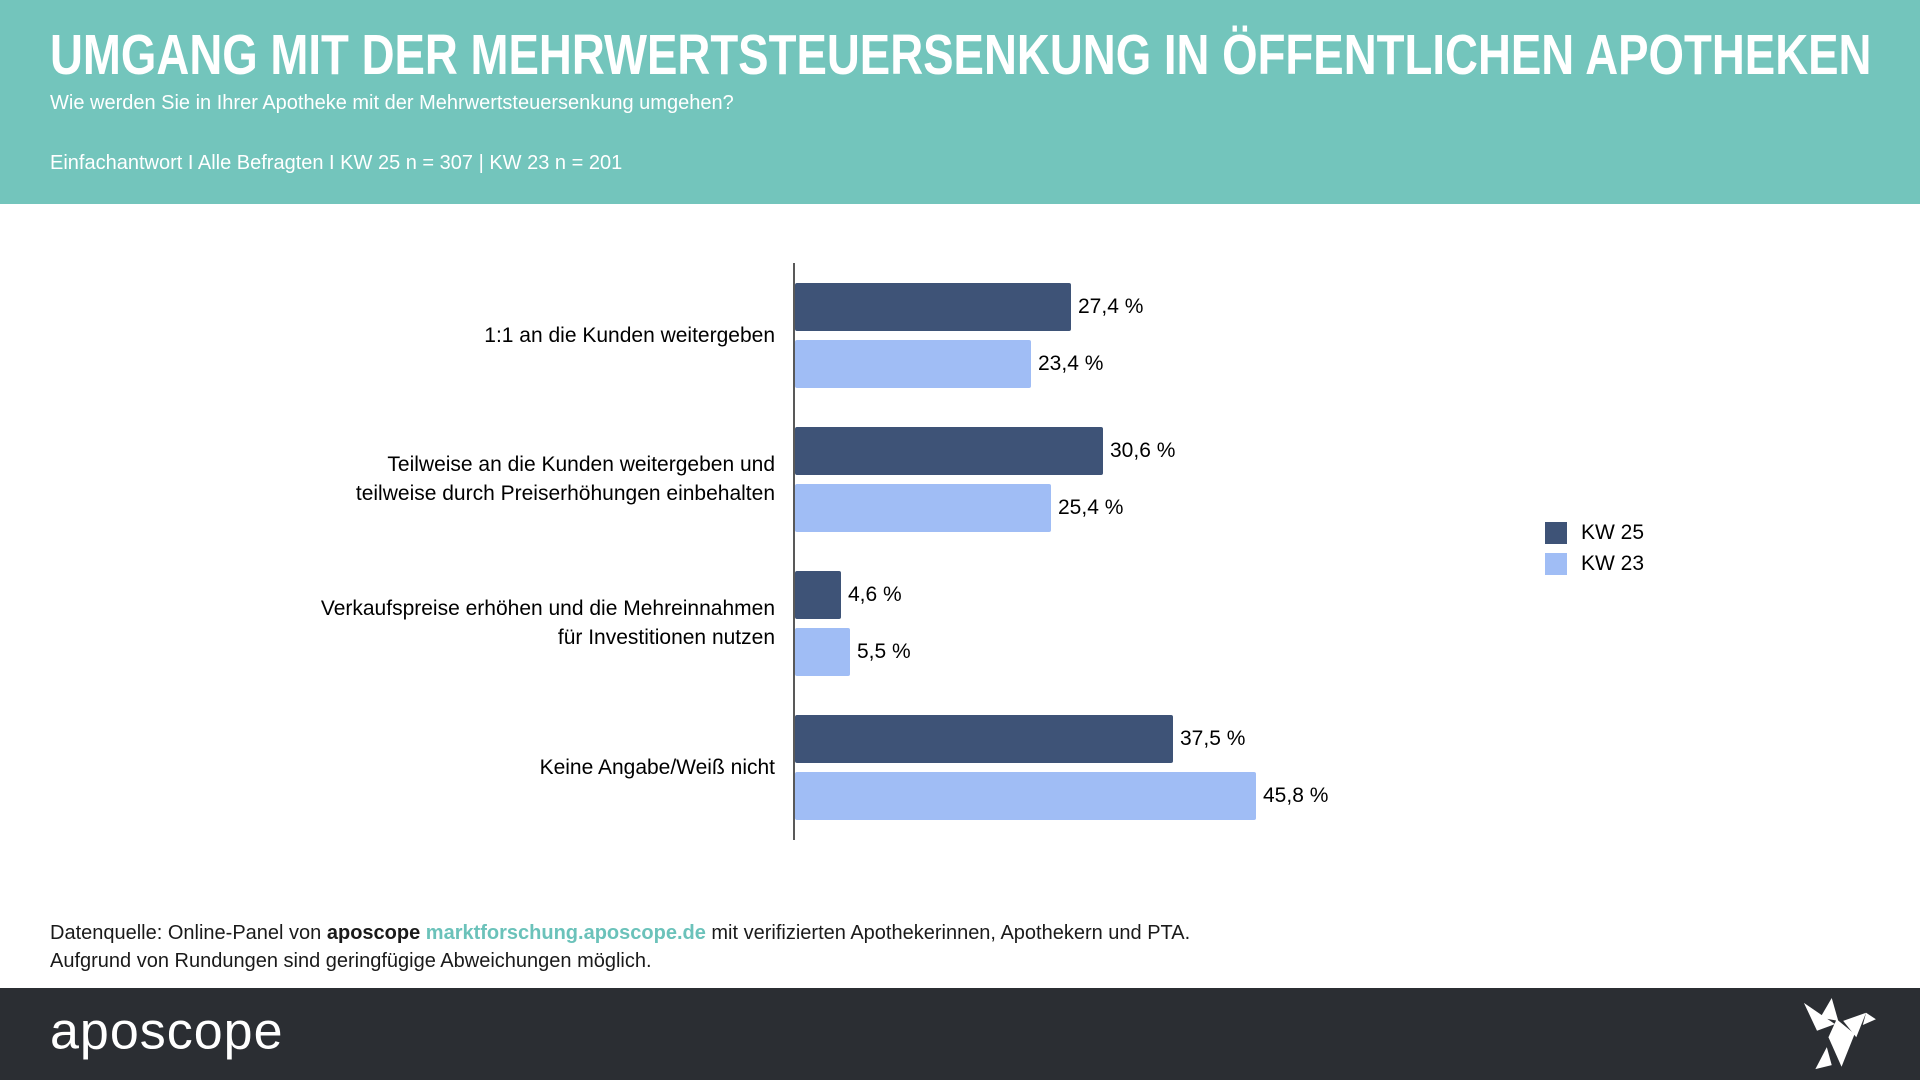 Image resolution: width=1920 pixels, height=1080 pixels. I want to click on value-label: 37,5 %, so click(1213, 738).